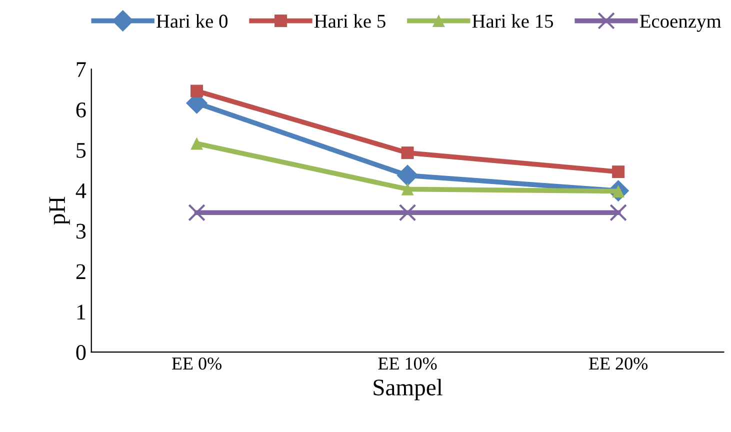  I want to click on x-tick-label: EE 0%, so click(197, 363).